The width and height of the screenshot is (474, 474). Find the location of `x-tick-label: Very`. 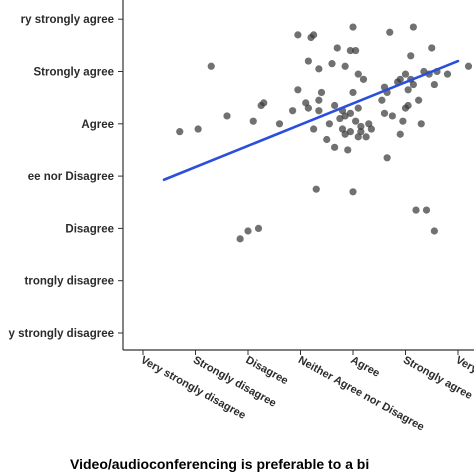

x-tick-label: Very is located at coordinates (464, 365).